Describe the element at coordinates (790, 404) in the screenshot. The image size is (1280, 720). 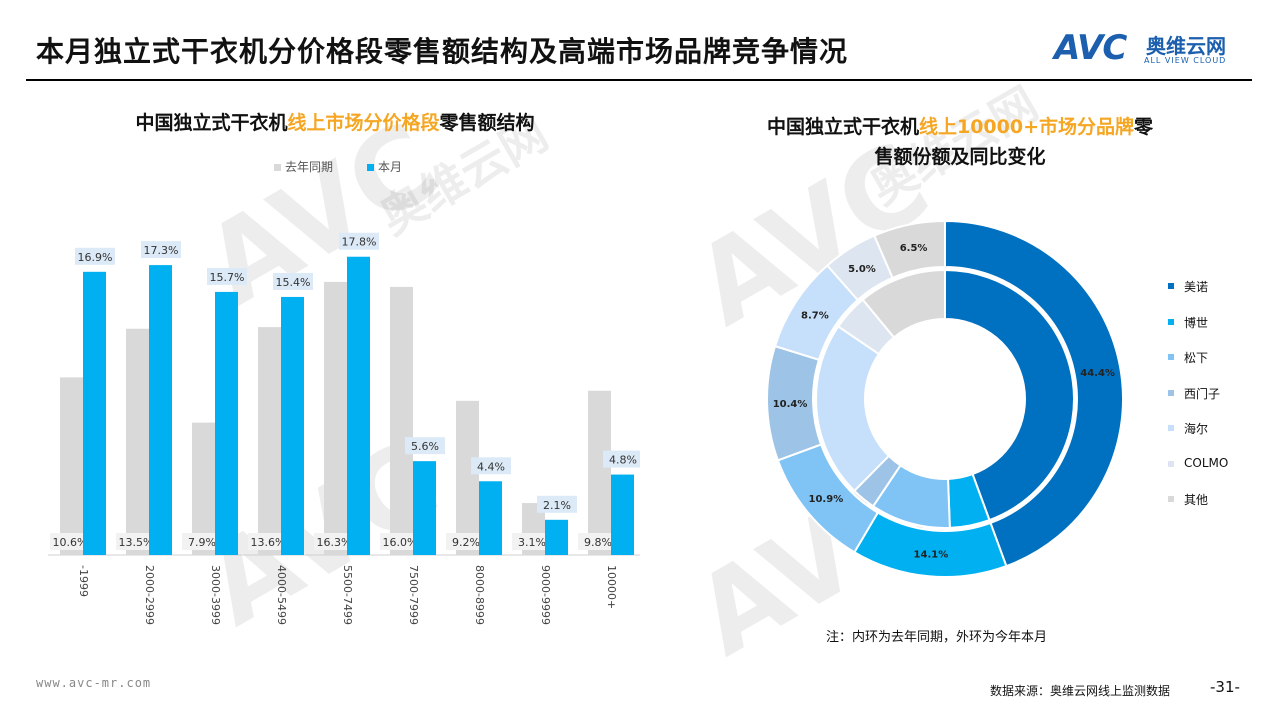
I see `outer-ring-data-label: 10.4%` at that location.